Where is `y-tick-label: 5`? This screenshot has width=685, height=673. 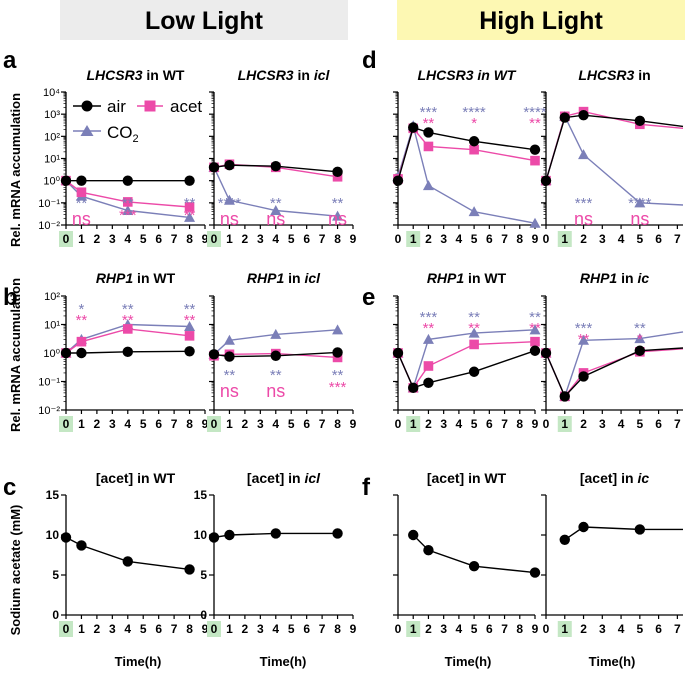
y-tick-label: 5 is located at coordinates (203, 575).